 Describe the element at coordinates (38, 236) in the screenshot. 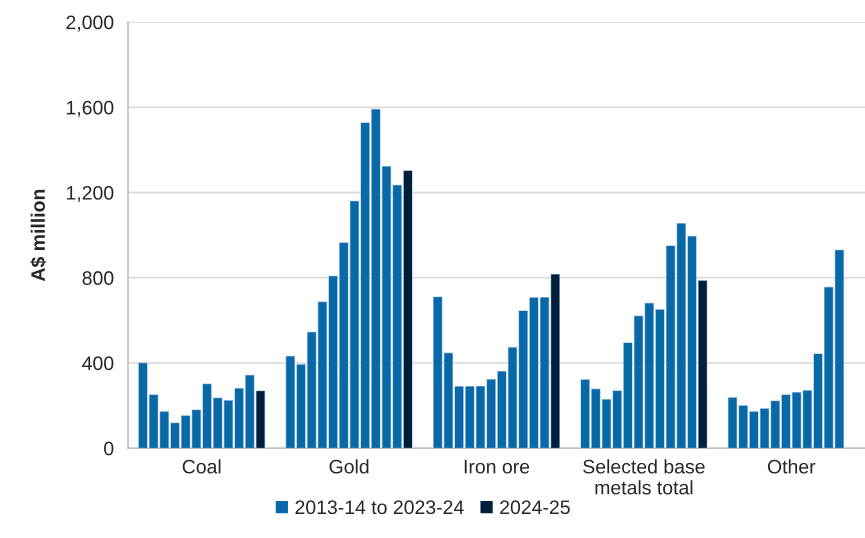

I see `y-axis-title: A$ million` at that location.